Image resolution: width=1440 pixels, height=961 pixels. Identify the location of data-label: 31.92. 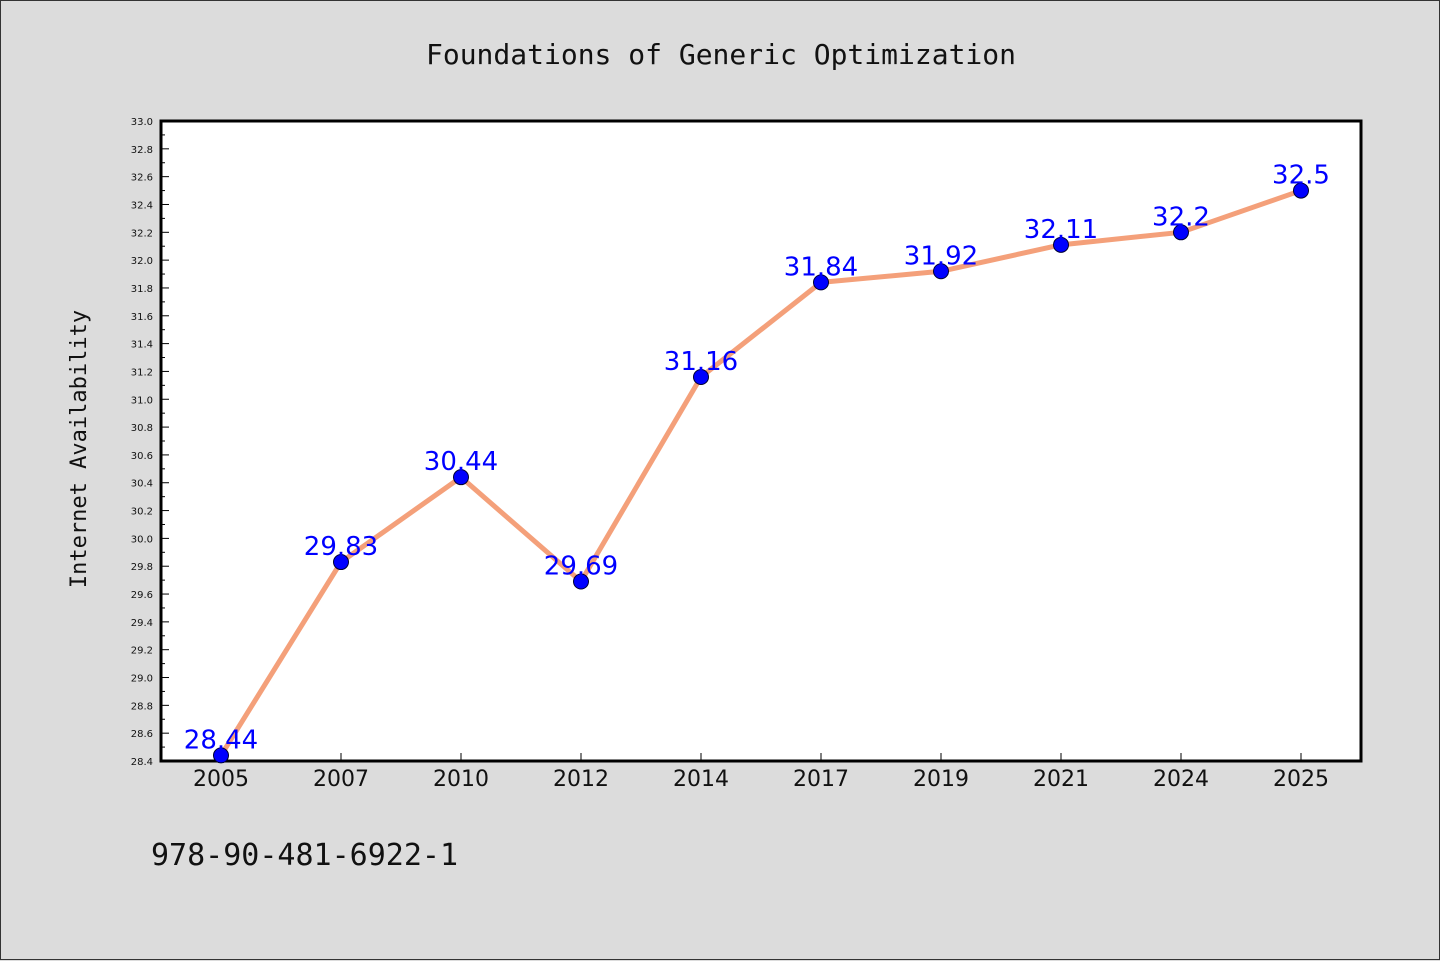
(941, 256).